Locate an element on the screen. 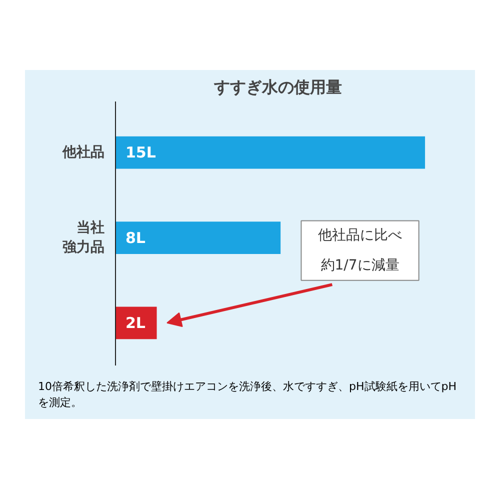 The width and height of the screenshot is (500, 500). data-label: 15L is located at coordinates (141, 153).